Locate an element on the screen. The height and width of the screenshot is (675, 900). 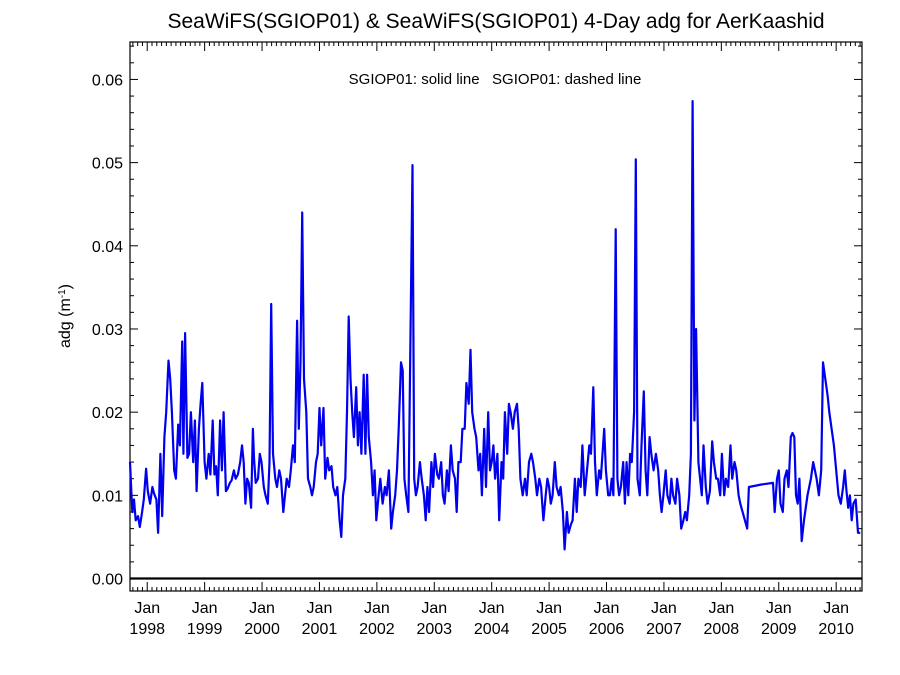
x-tick-year-label: 2000 is located at coordinates (262, 629).